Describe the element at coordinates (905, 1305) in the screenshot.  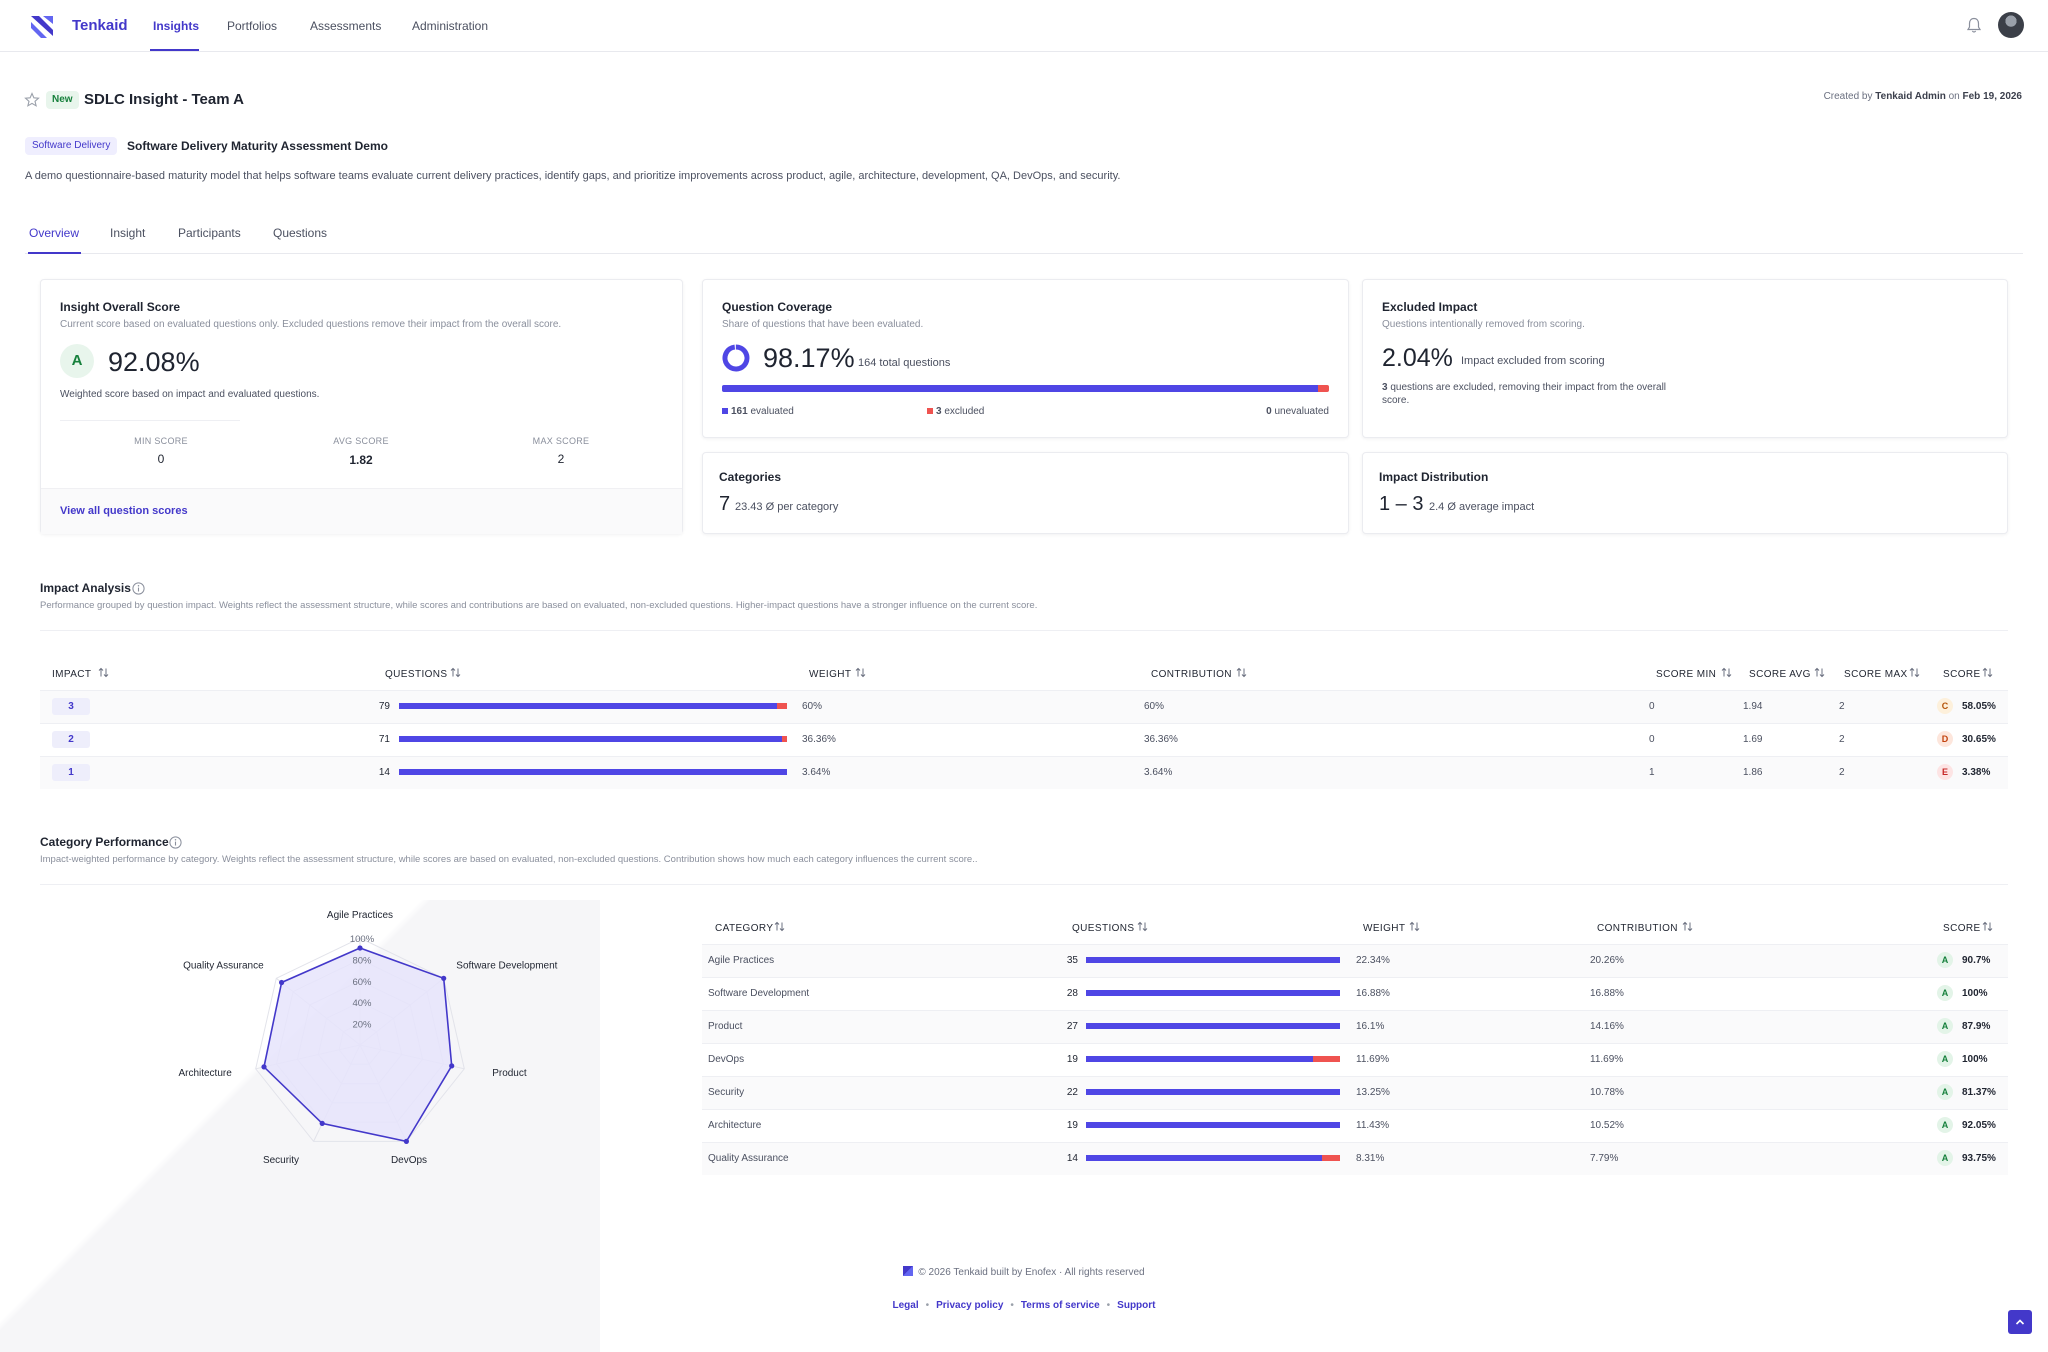
I see `footer-link-legal: Legal` at that location.